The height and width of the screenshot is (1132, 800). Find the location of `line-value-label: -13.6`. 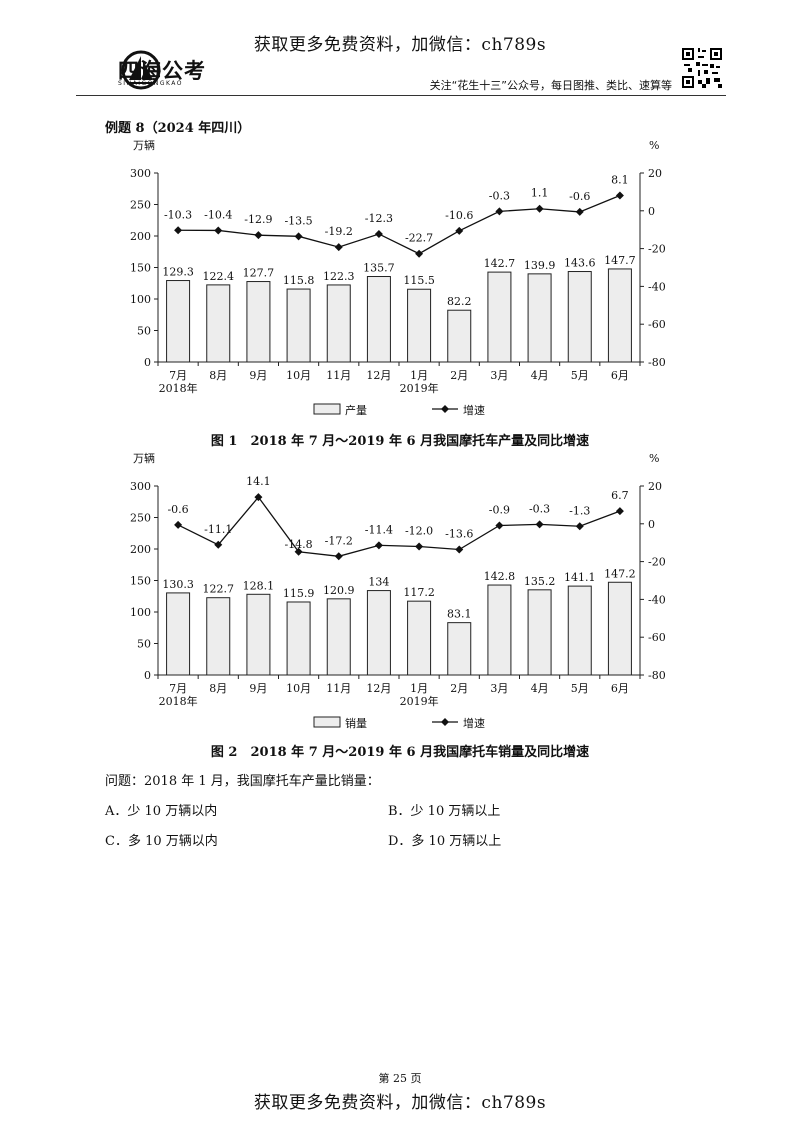

line-value-label: -13.6 is located at coordinates (459, 534).